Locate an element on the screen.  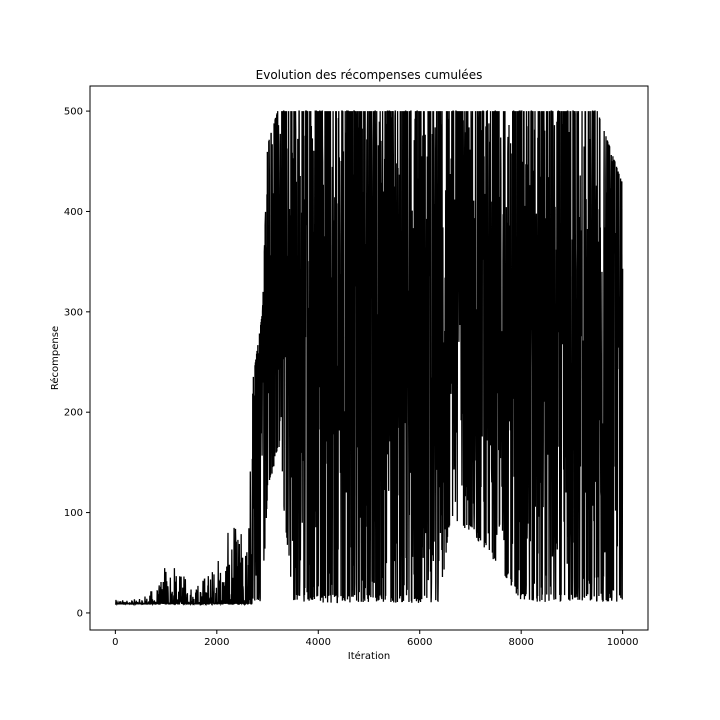
x-tick-label: 10000 is located at coordinates (623, 642).